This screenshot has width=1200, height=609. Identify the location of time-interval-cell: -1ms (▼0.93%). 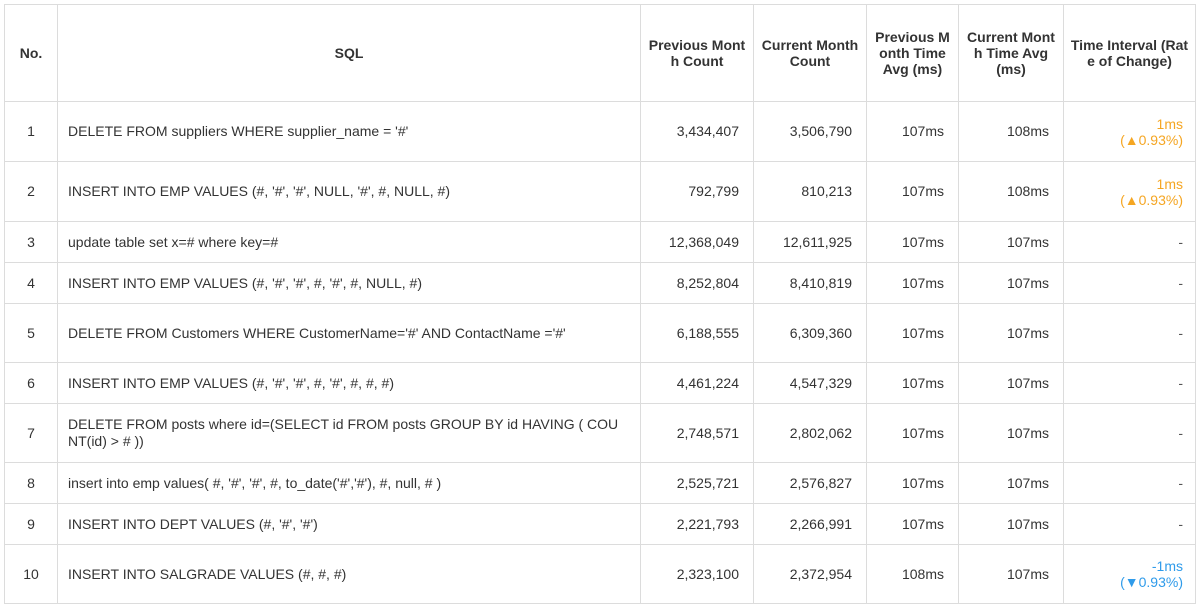
(1129, 574).